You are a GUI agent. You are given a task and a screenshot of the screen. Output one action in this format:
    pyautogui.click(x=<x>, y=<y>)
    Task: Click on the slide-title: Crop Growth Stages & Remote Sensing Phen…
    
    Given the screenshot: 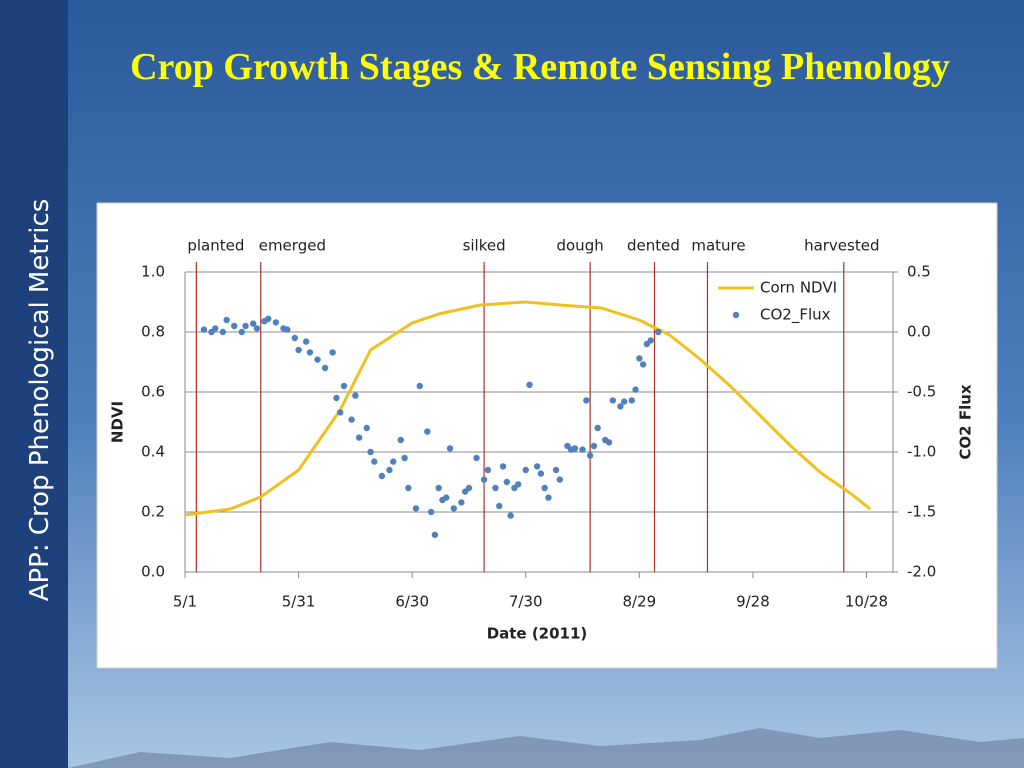 What is the action you would take?
    pyautogui.click(x=540, y=67)
    